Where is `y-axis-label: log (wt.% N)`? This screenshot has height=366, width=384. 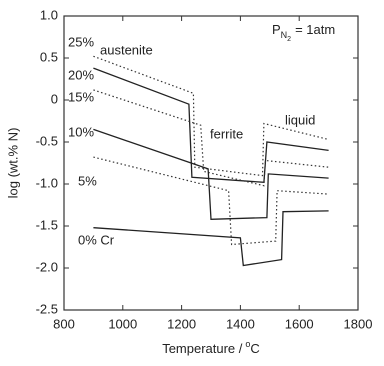 y-axis-label: log (wt.% N) is located at coordinates (12, 163).